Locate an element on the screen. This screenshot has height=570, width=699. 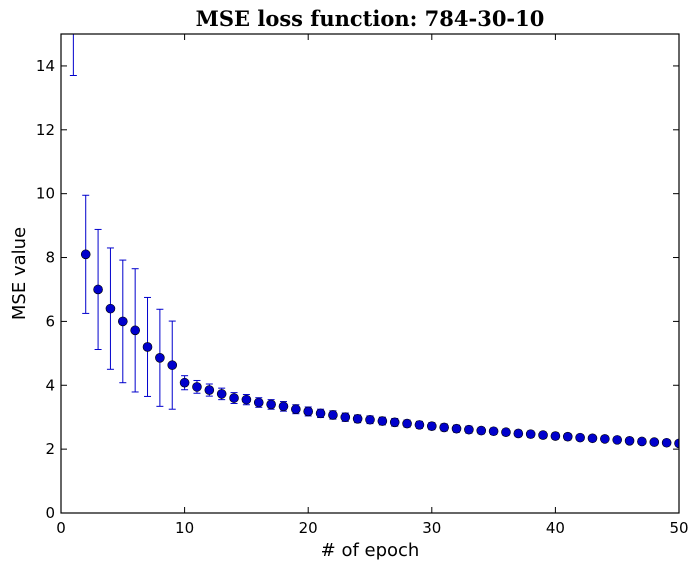
y-tick-label: 2 is located at coordinates (50, 449).